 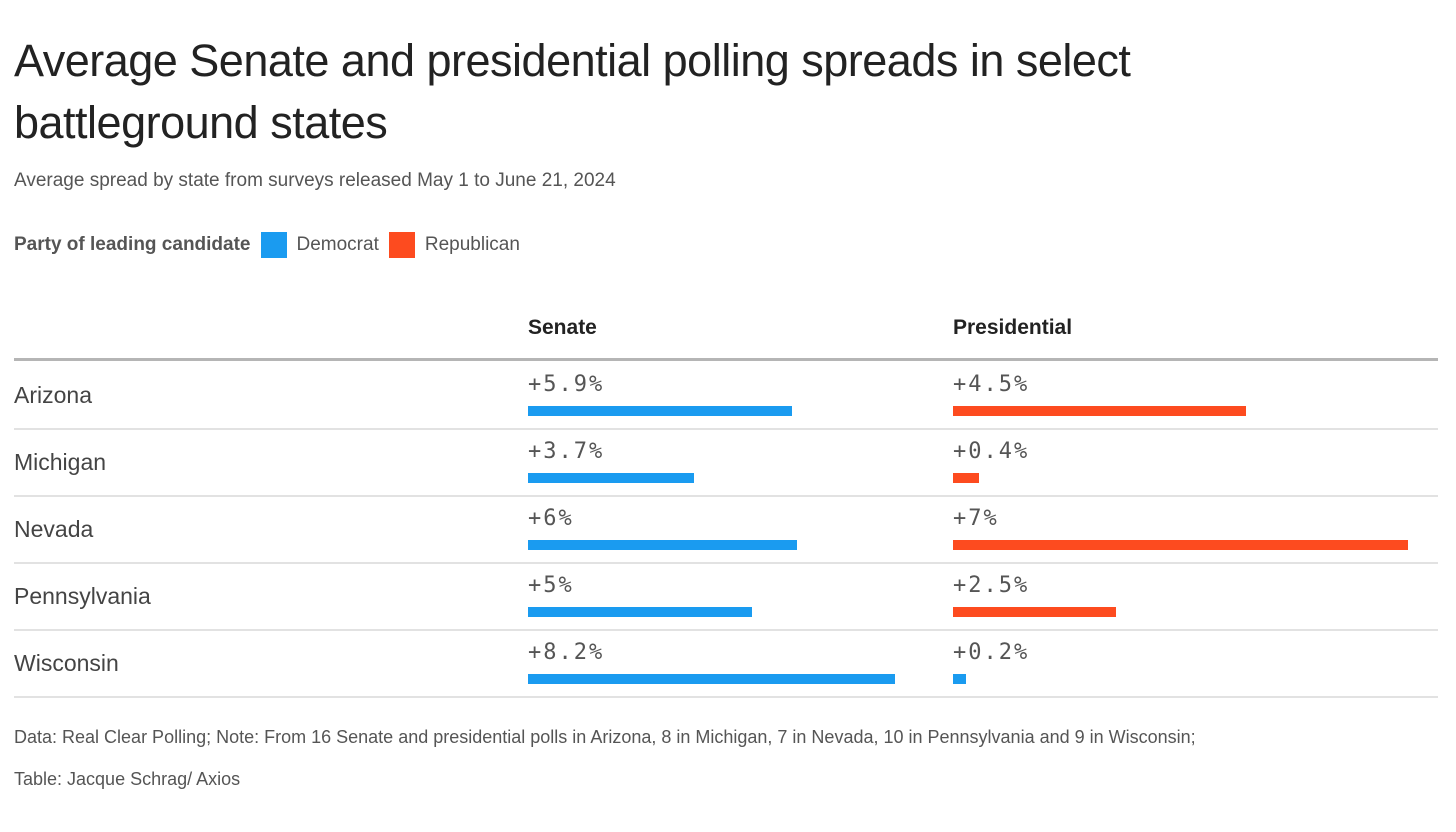 What do you see at coordinates (726, 664) in the screenshot?
I see `table-row: Wisconsin +8.2% +0.2%` at bounding box center [726, 664].